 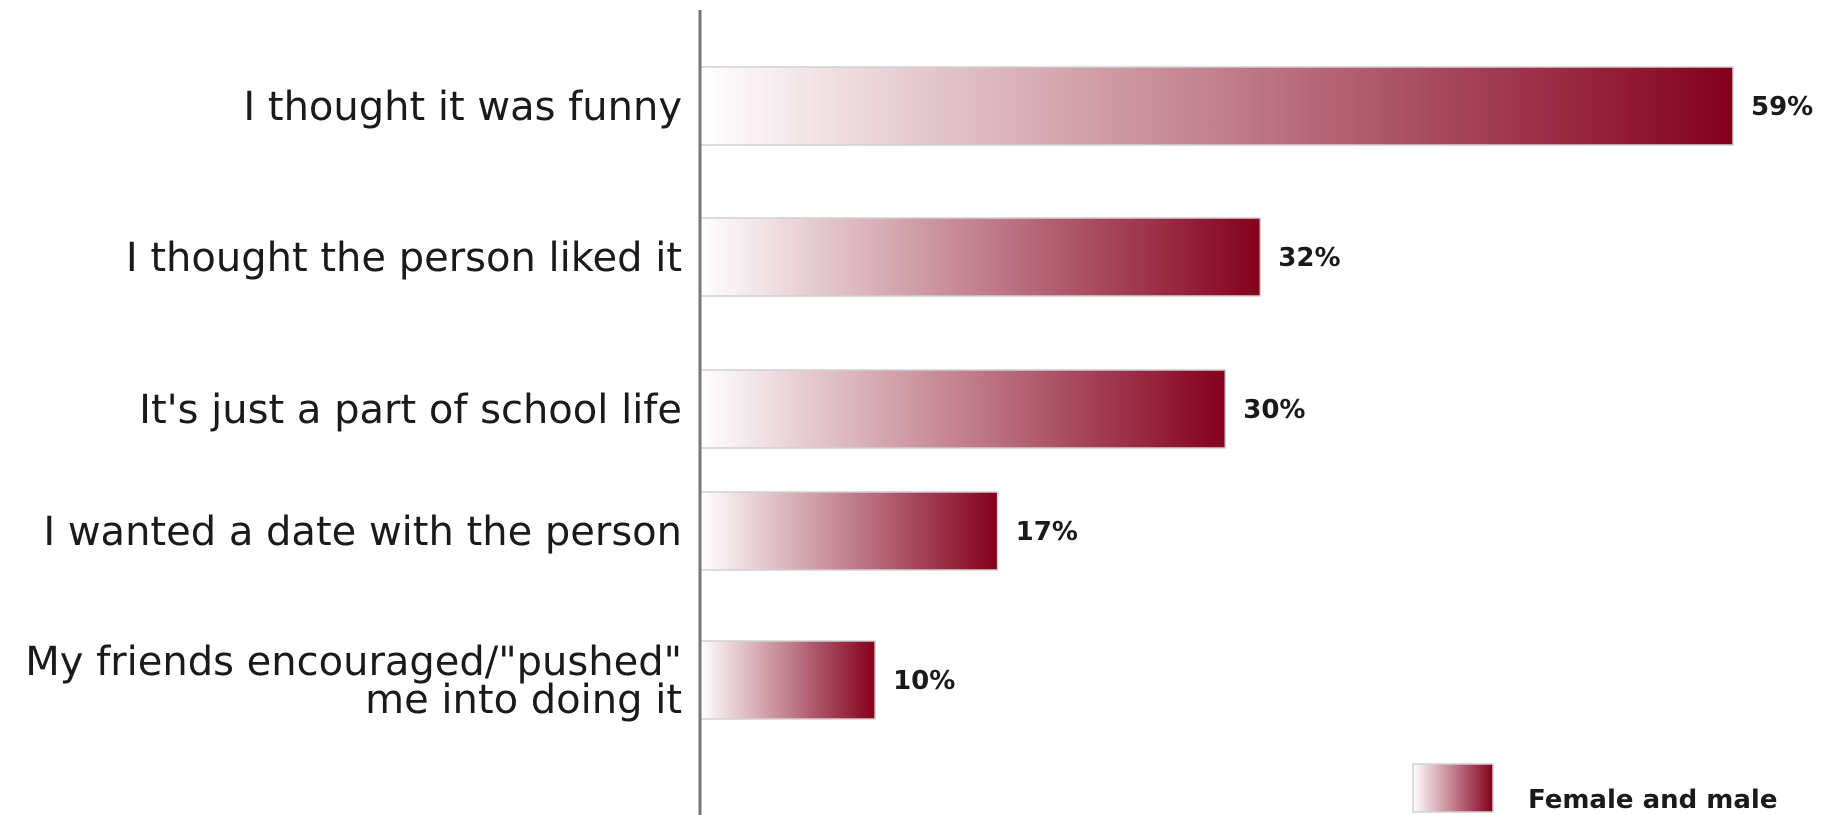 What do you see at coordinates (1652, 800) in the screenshot?
I see `legend-label: Female and male` at bounding box center [1652, 800].